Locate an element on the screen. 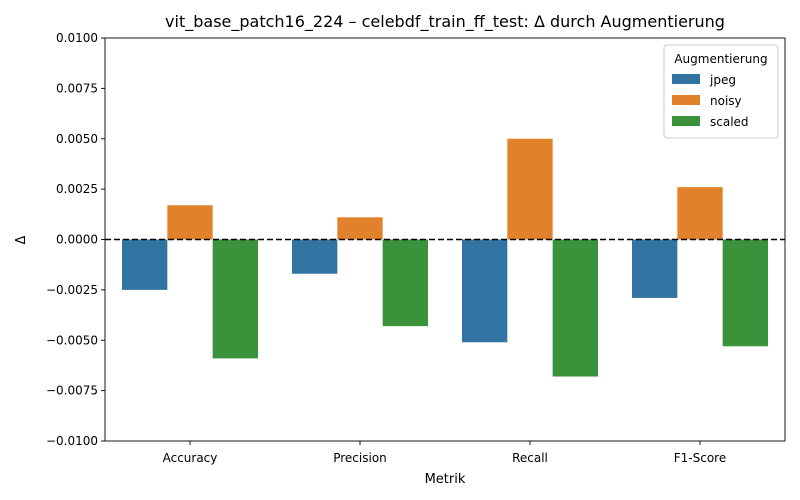  y-tick-label: 0.0050 is located at coordinates (77, 139).